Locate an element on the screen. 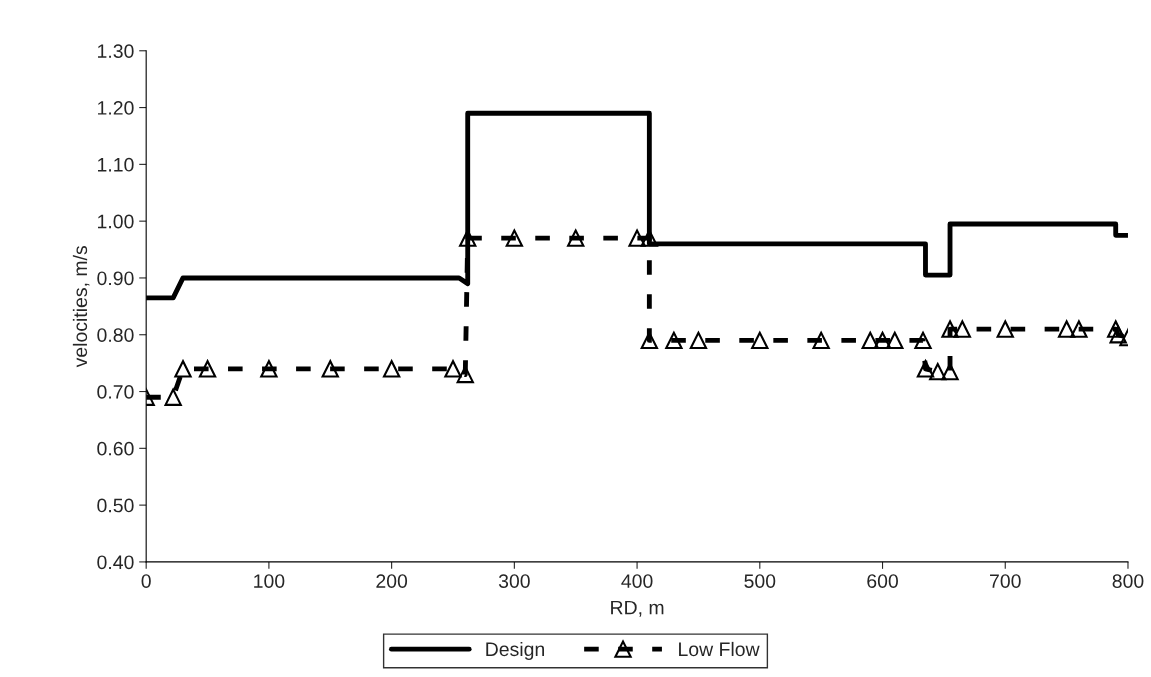 The height and width of the screenshot is (677, 1151). x-tick-label: 600 is located at coordinates (882, 581).